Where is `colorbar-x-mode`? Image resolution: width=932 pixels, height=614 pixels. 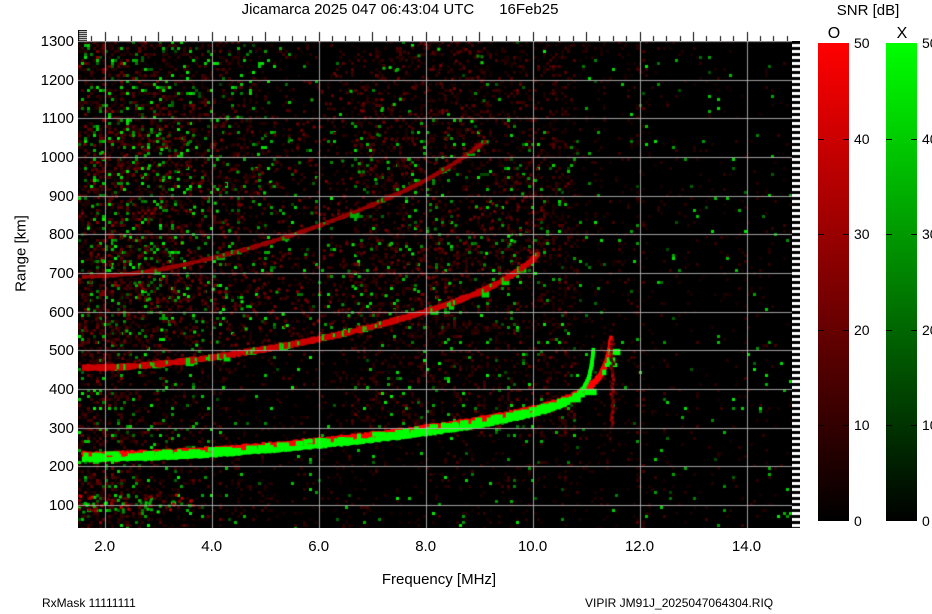
colorbar-x-mode is located at coordinates (901, 282).